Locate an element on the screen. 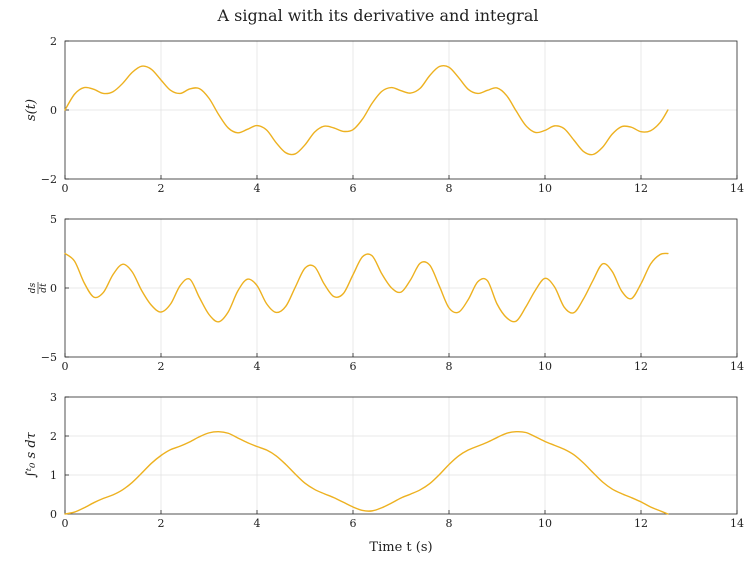 Image resolution: width=756 pixels, height=567 pixels. y-tick-label: −2 is located at coordinates (49, 179).